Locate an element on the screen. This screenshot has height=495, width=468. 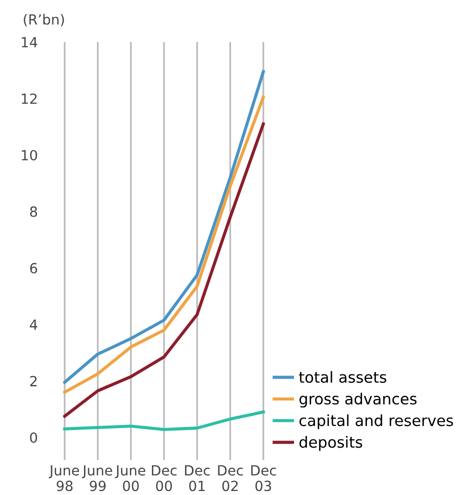
x-tick-label: June 98 is located at coordinates (64, 478).